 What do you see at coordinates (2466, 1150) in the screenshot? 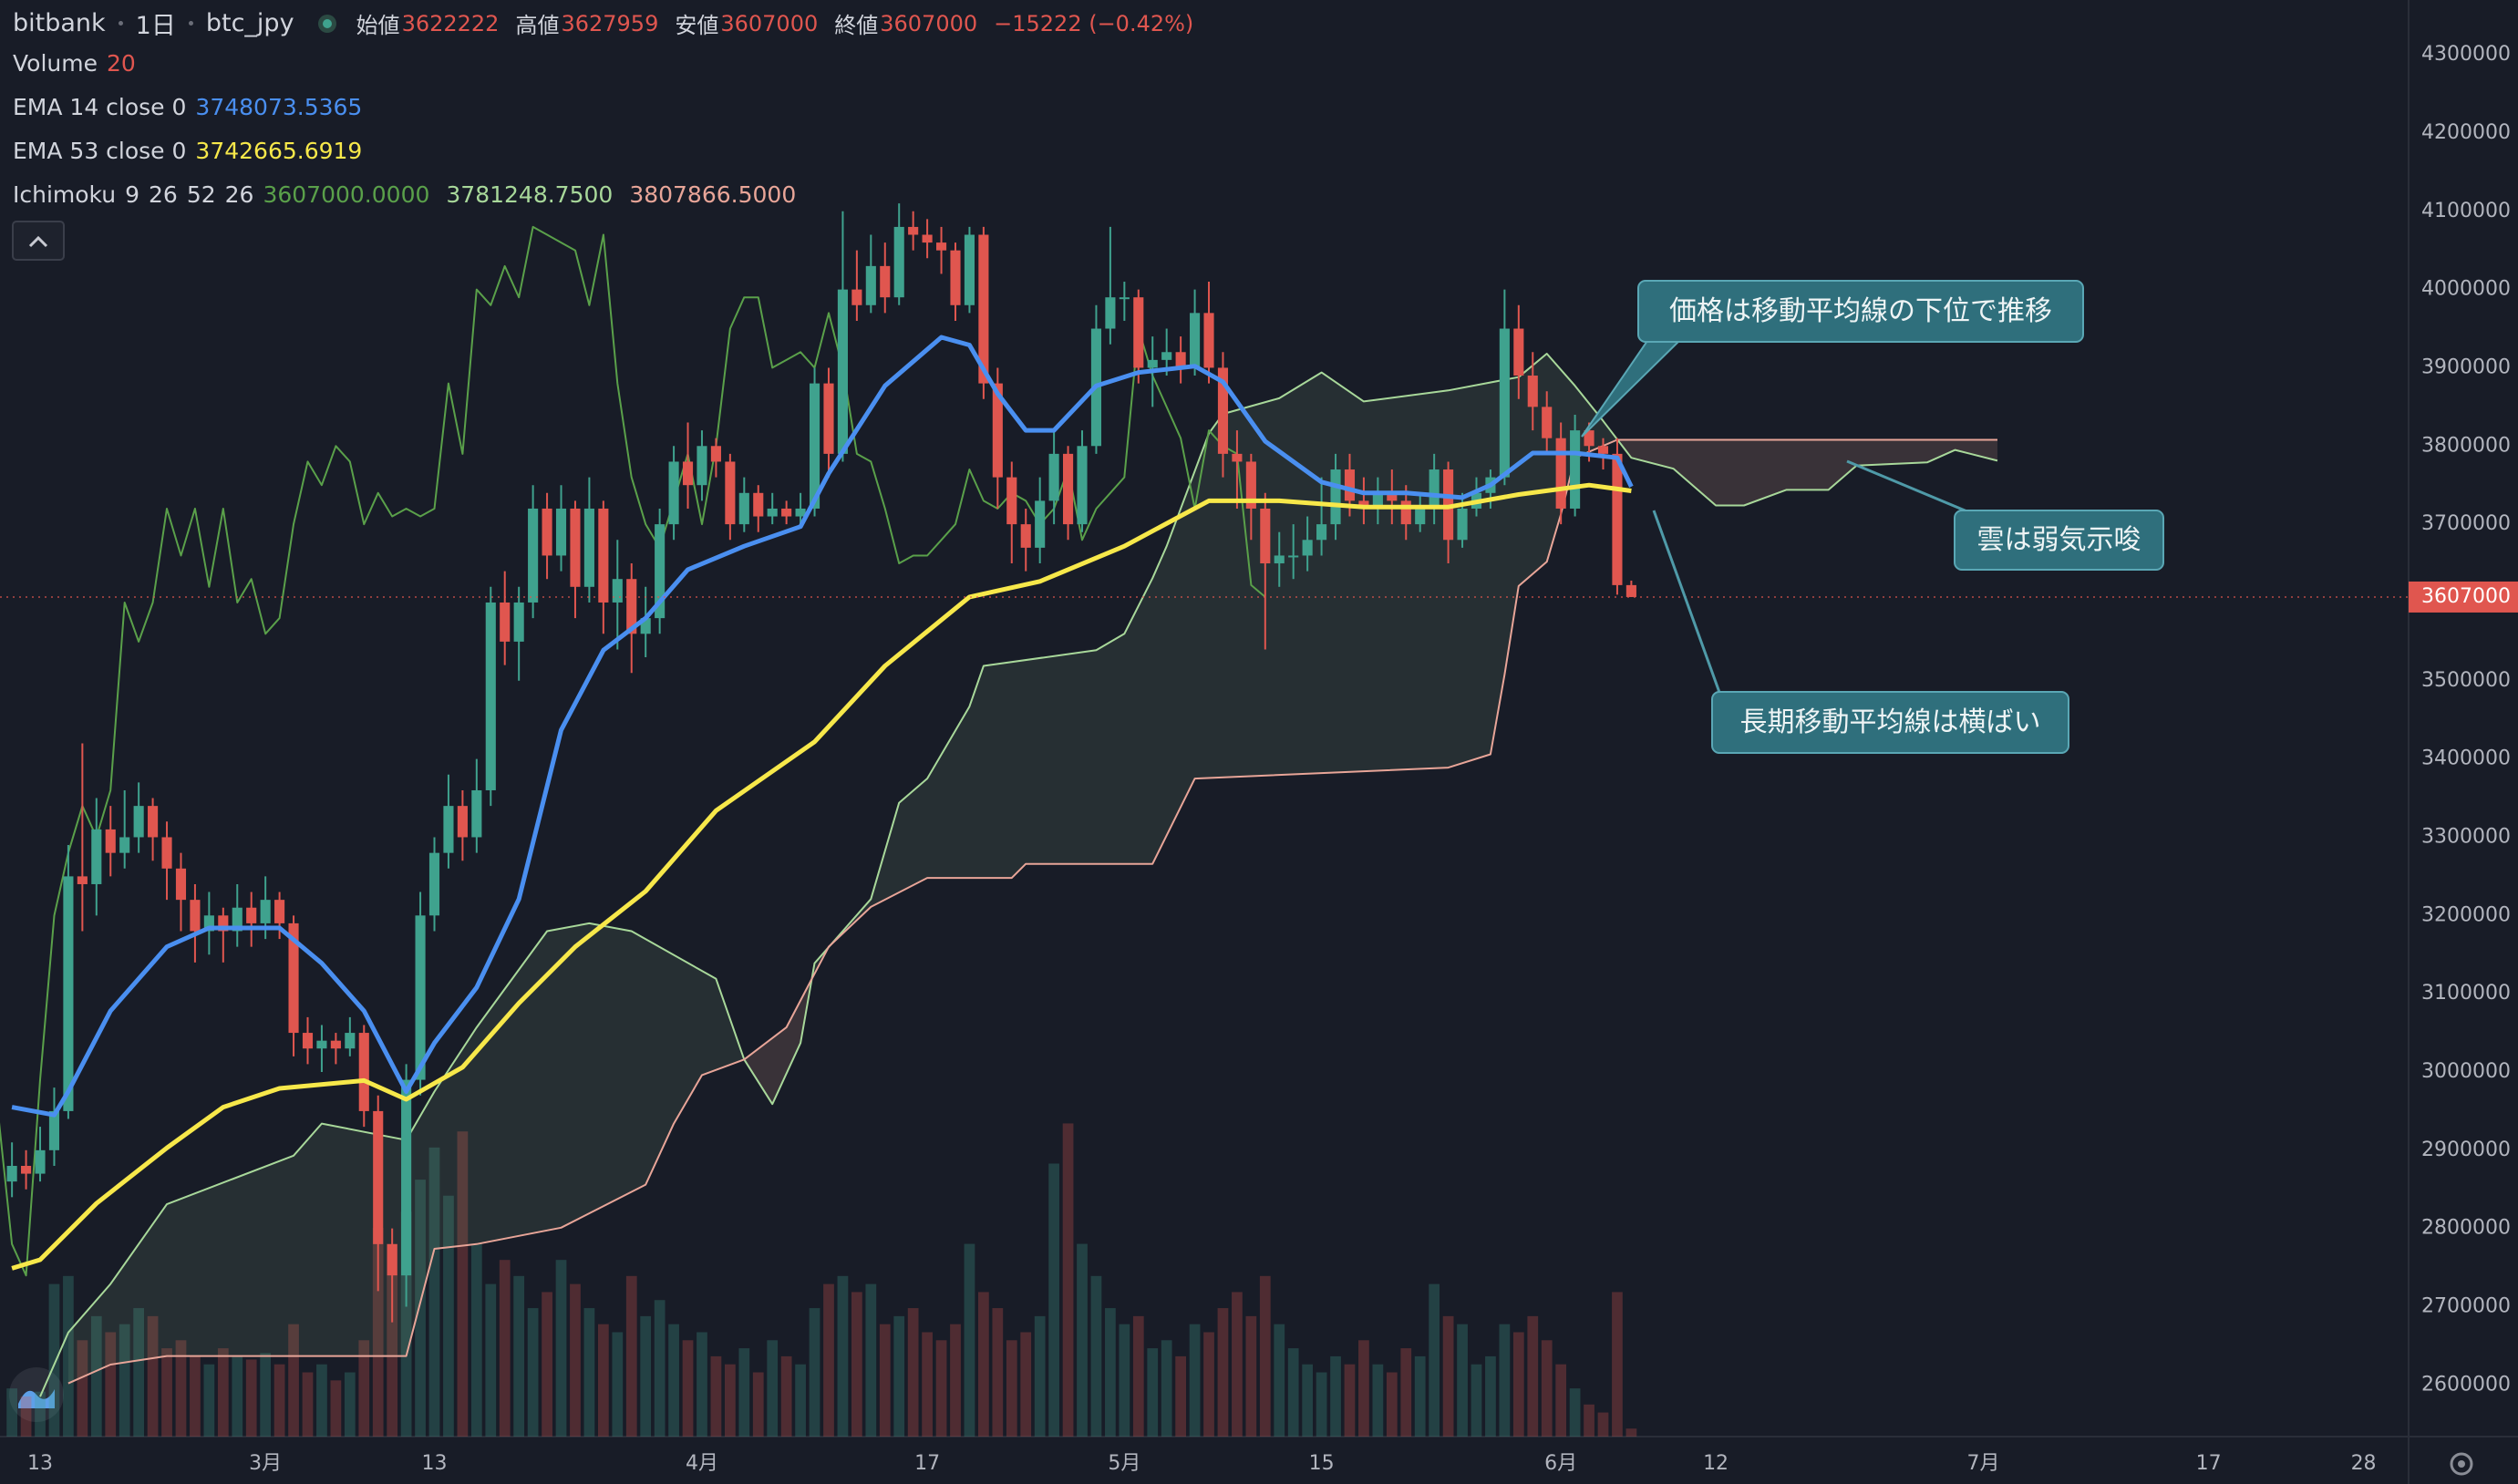
I see `y-tick-label: 2900000` at bounding box center [2466, 1150].